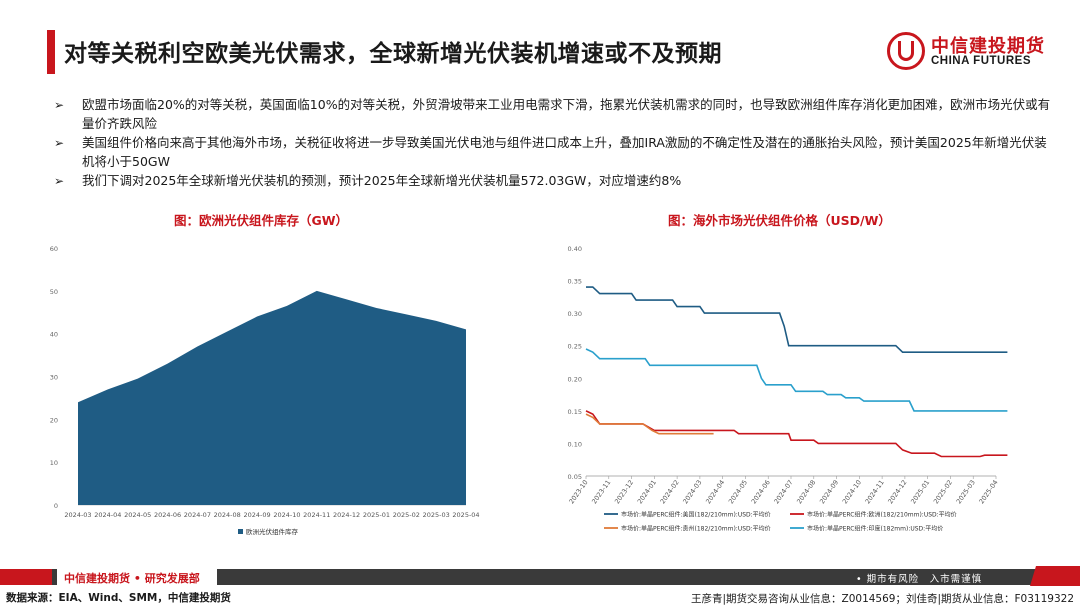 The image size is (1080, 608). Describe the element at coordinates (575, 412) in the screenshot. I see `y-tick-label: 0.15` at that location.